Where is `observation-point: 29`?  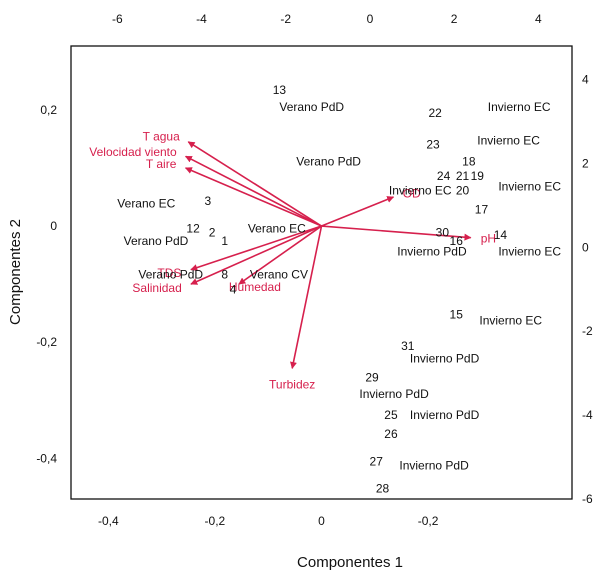 observation-point: 29 is located at coordinates (372, 377).